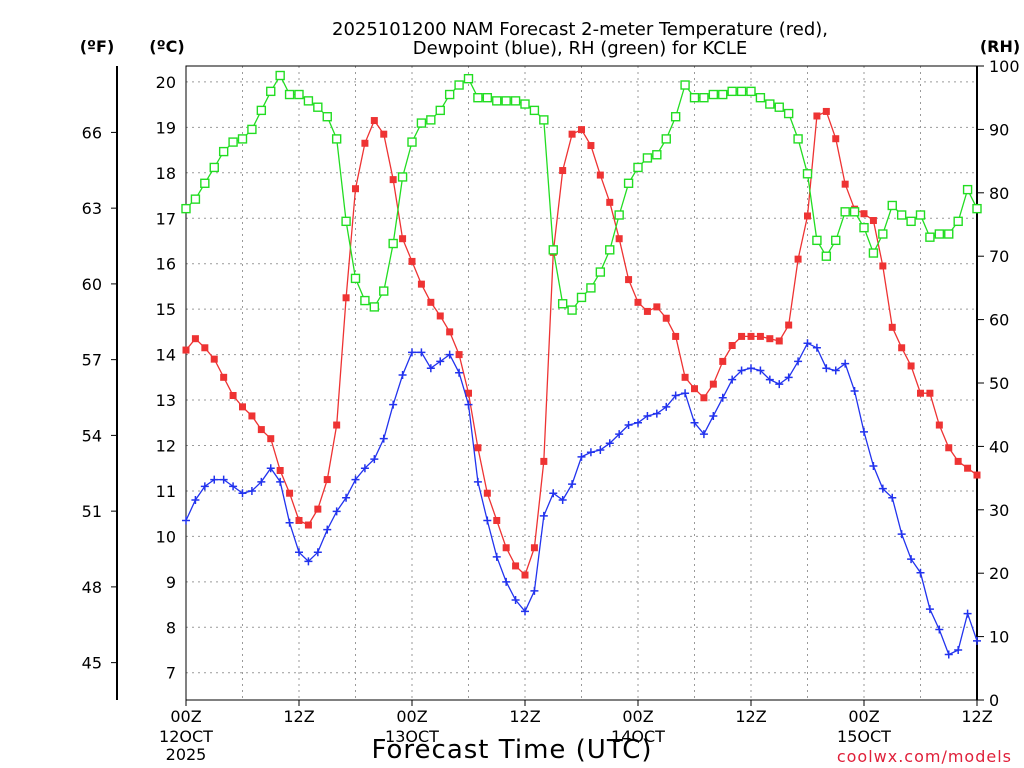 This screenshot has height=768, width=1024. What do you see at coordinates (166, 400) in the screenshot?
I see `celsius-tick-label: 13` at bounding box center [166, 400].